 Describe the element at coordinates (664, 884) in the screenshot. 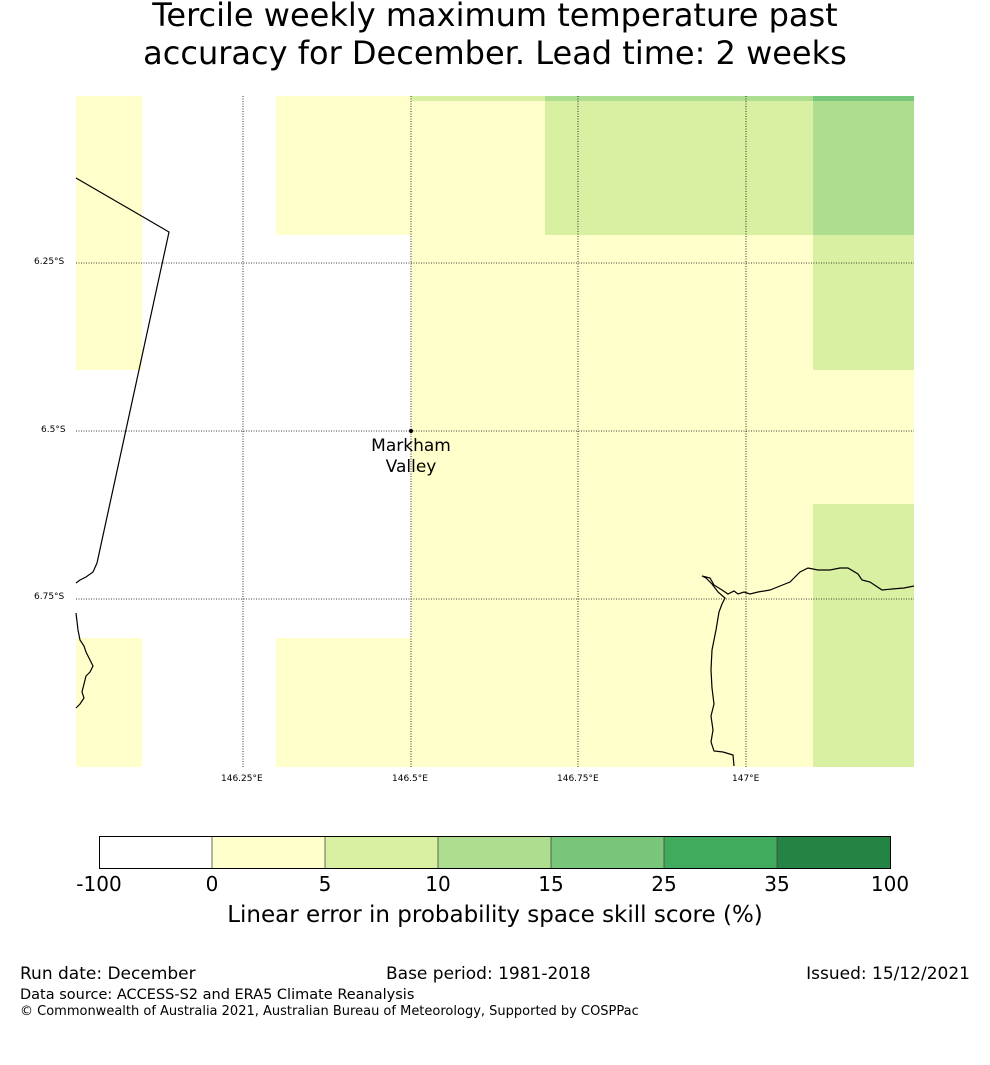

I see `colorbar-tick-label: 25` at that location.